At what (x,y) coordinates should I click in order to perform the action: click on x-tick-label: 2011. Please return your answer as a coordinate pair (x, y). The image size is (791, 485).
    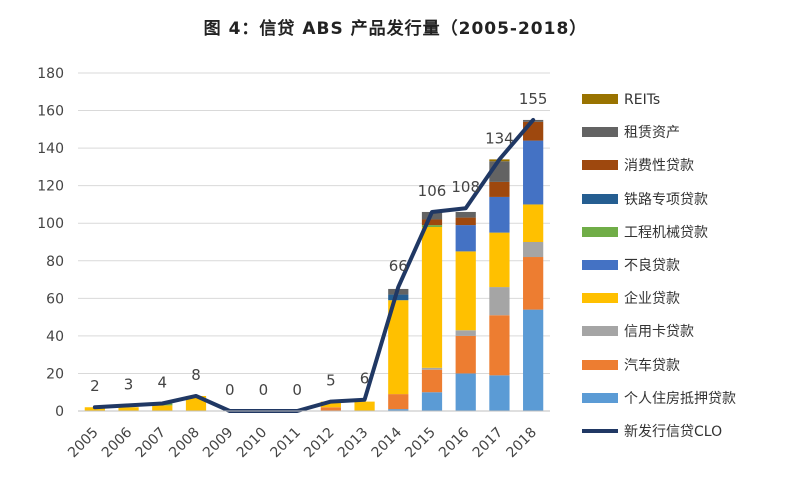
    Looking at the image, I should click on (285, 443).